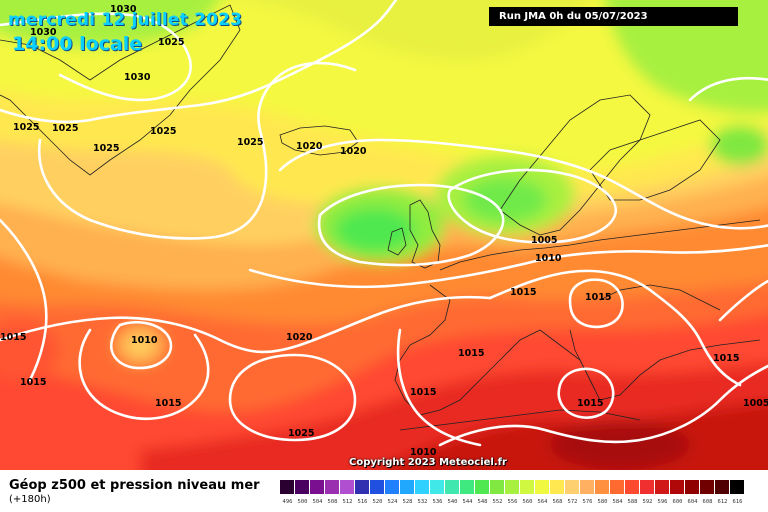 Image resolution: width=768 pixels, height=512 pixels. Describe the element at coordinates (362, 502) in the screenshot. I see `color-scale-tick: 516` at that location.